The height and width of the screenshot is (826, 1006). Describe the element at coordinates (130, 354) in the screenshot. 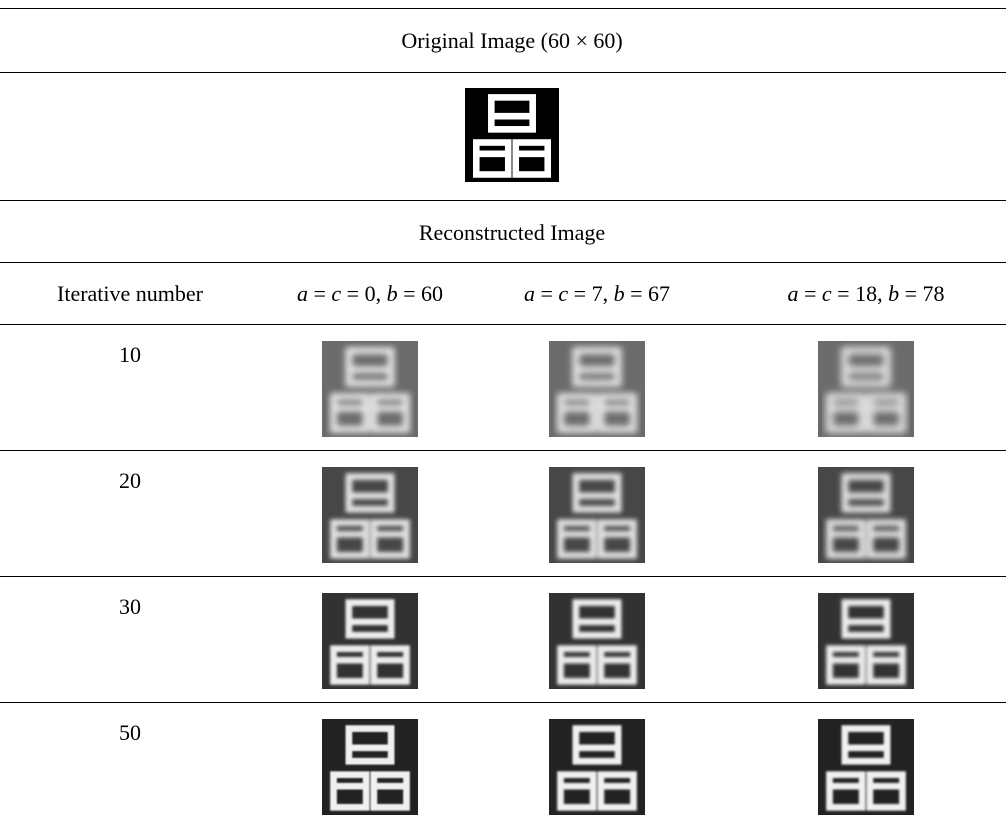

I see `iteration-number: 10` at that location.